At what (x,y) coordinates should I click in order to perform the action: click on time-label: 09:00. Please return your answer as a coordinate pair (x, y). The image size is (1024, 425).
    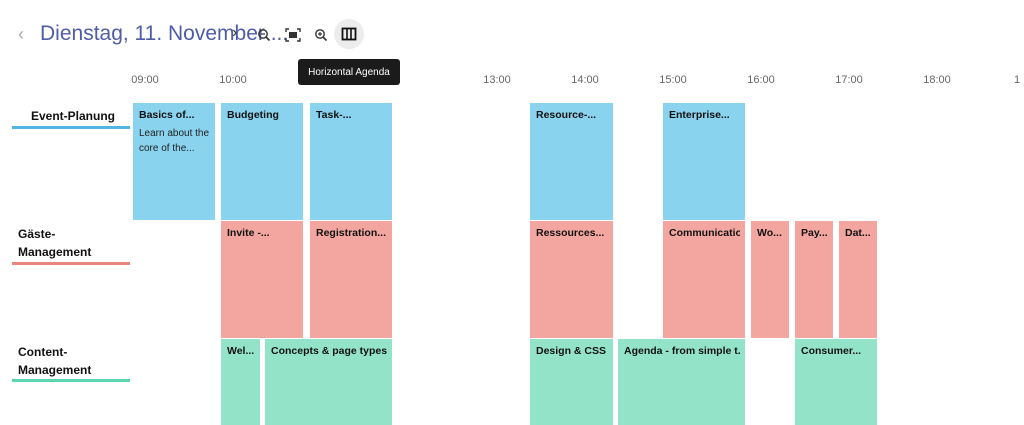
    Looking at the image, I should click on (145, 80).